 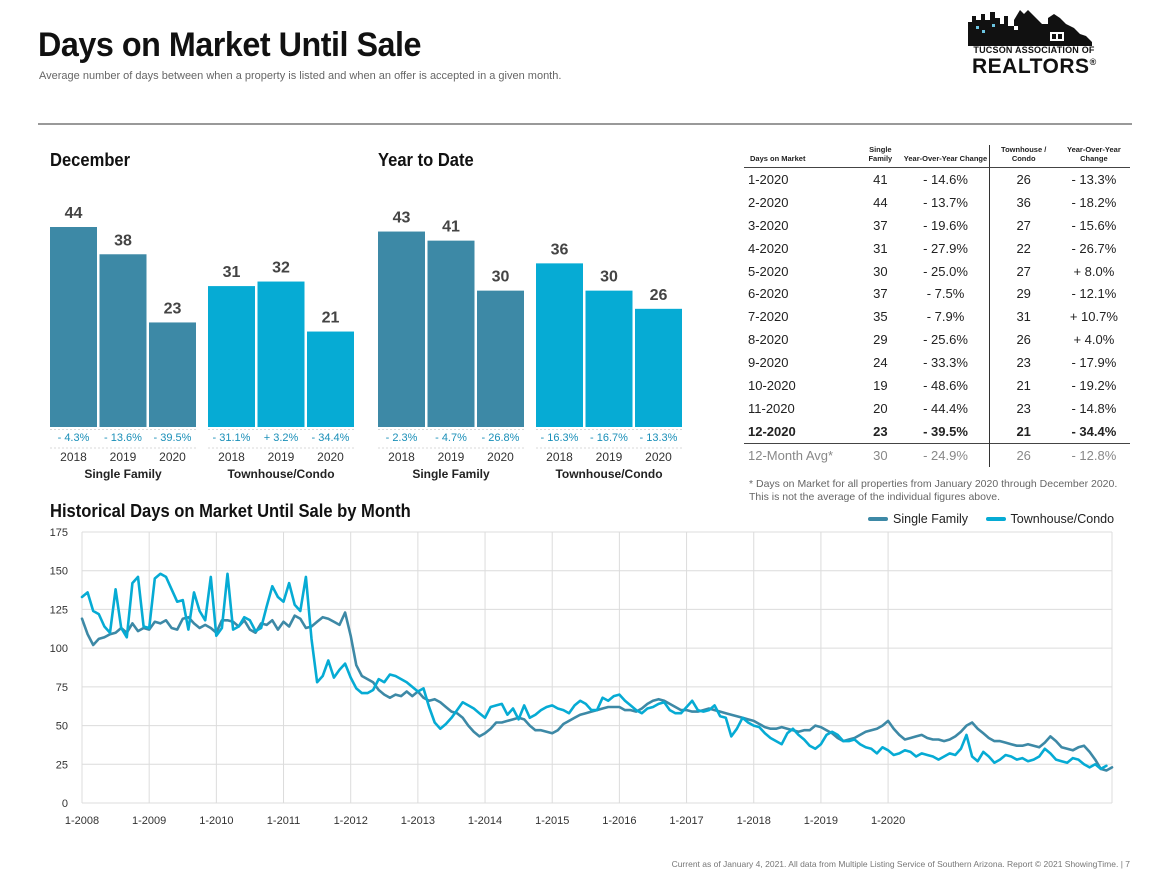 I want to click on group-label: Single Family, so click(x=123, y=474).